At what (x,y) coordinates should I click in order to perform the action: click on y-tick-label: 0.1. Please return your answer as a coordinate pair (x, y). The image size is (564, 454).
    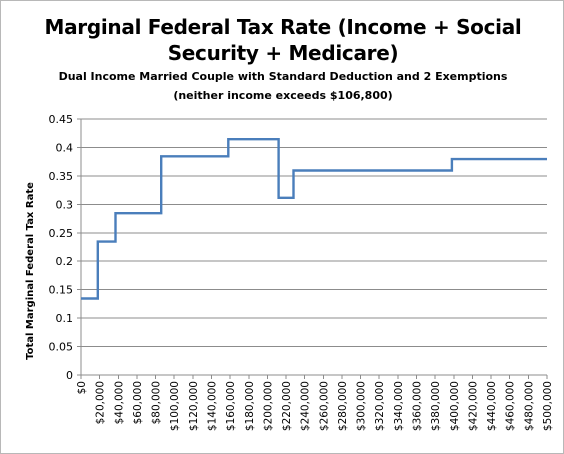
    Looking at the image, I should click on (65, 318).